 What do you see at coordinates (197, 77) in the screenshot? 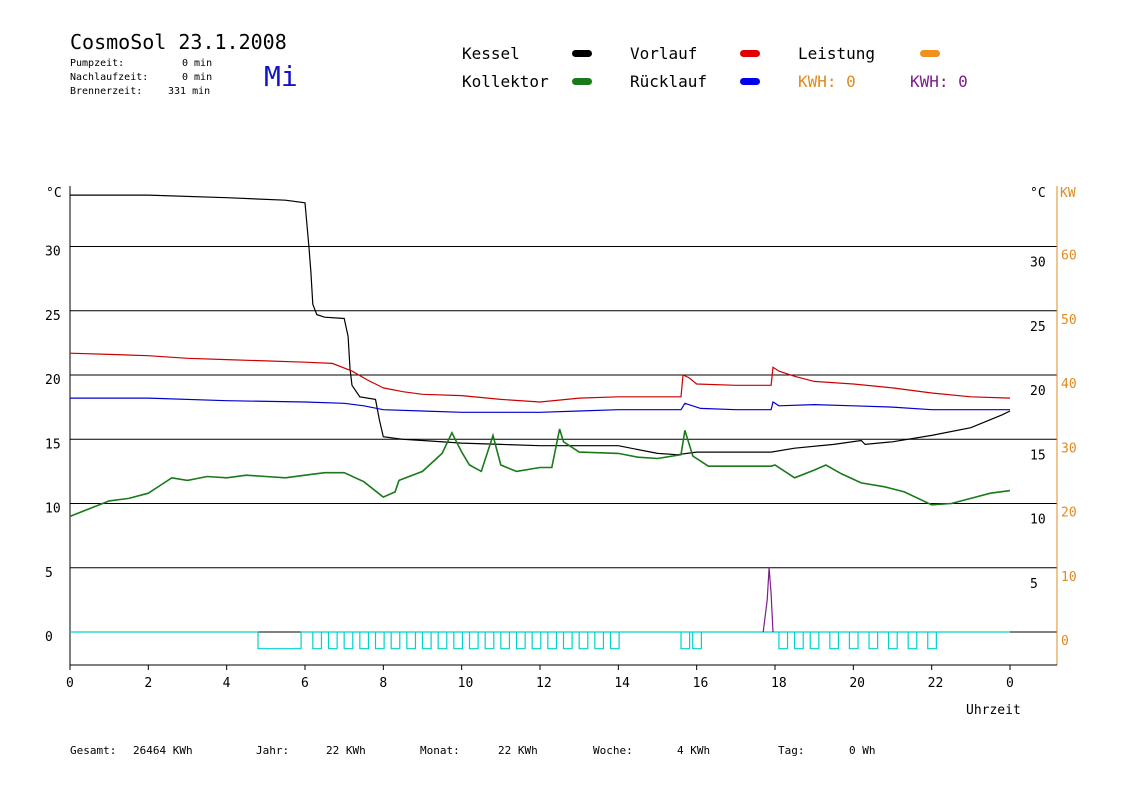
I see `afterrun-time-value: 0 min` at bounding box center [197, 77].